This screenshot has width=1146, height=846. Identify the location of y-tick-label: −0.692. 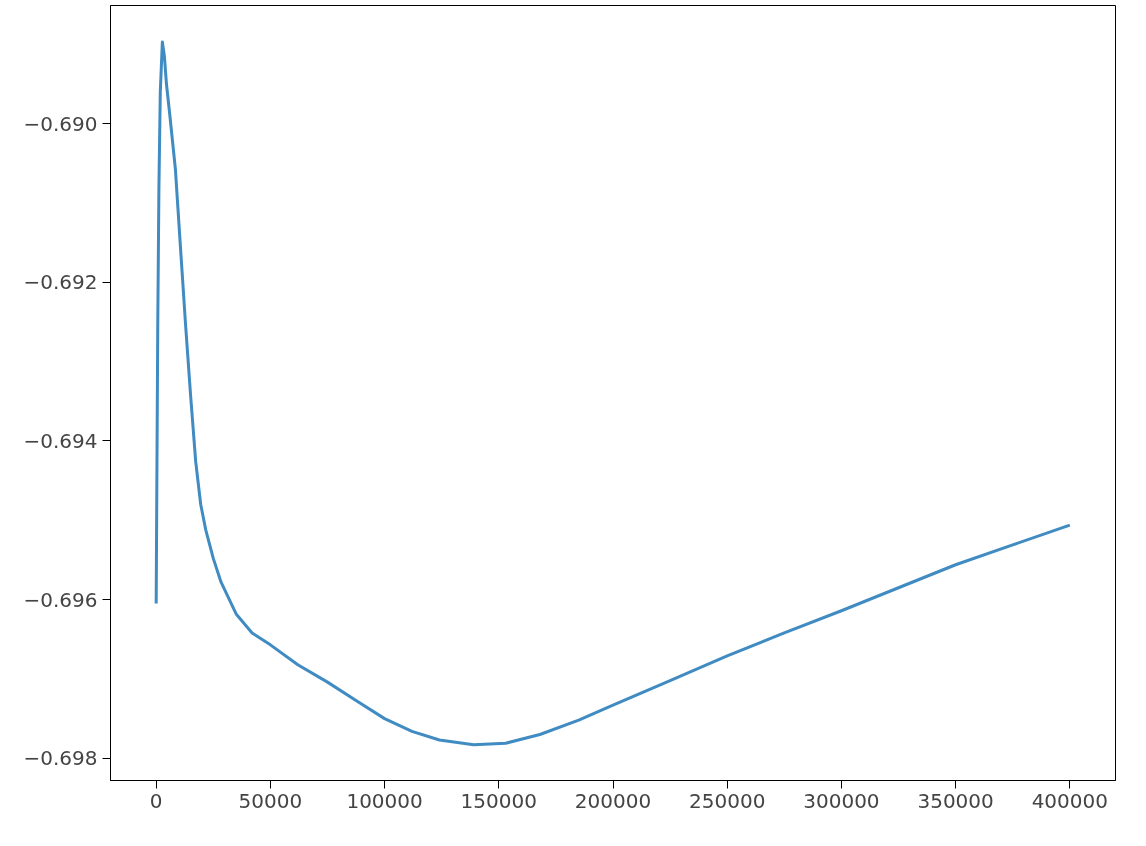
(60, 282).